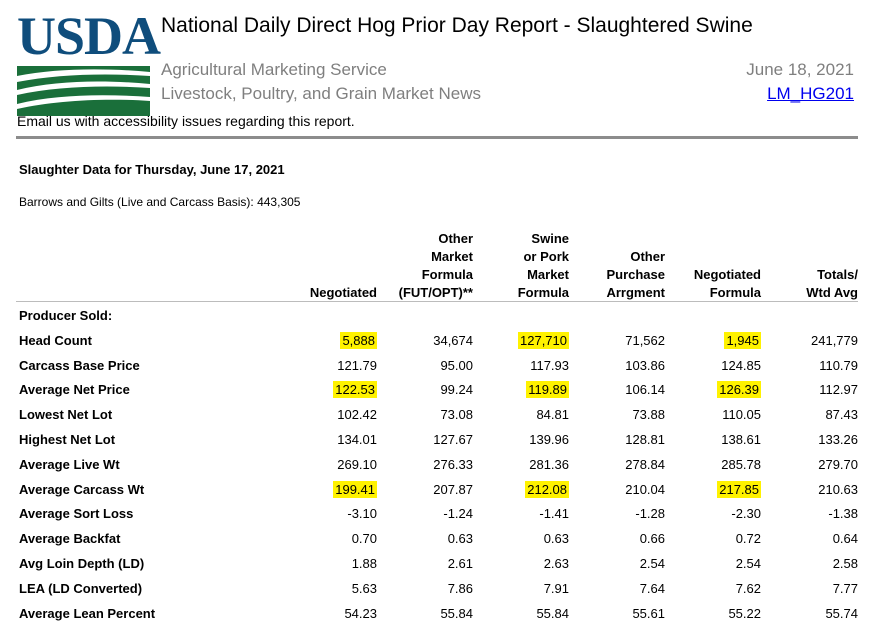 Image resolution: width=878 pixels, height=627 pixels. I want to click on cell-value: 87.43, so click(841, 415).